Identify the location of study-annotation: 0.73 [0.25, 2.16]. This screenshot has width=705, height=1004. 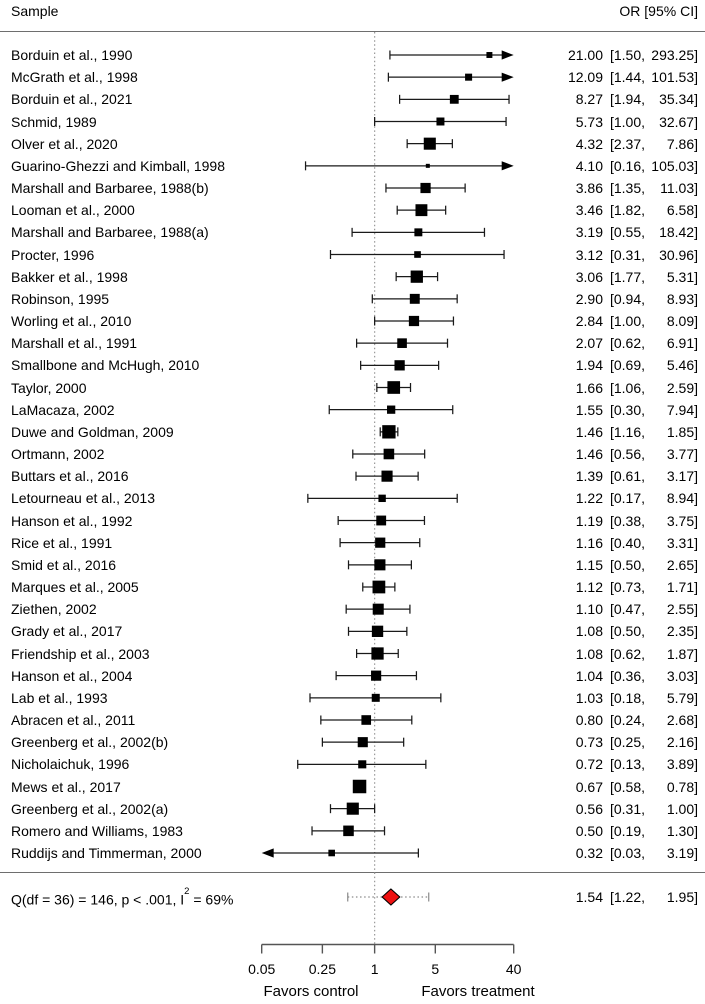
(630, 742).